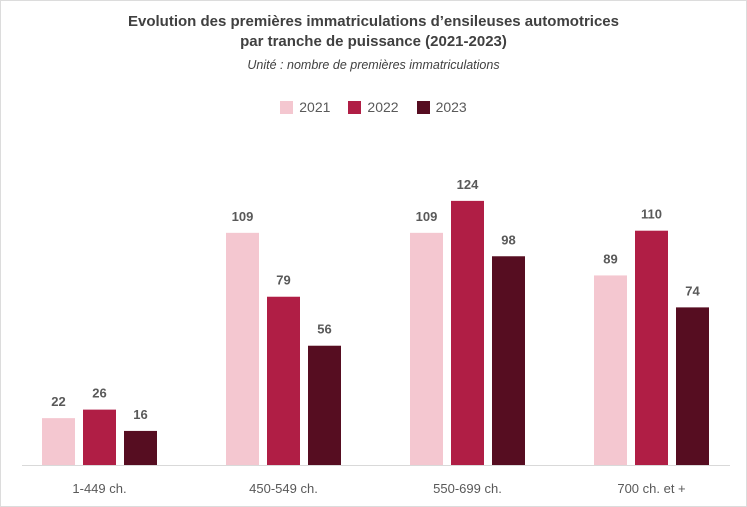 The width and height of the screenshot is (747, 507). Describe the element at coordinates (468, 184) in the screenshot. I see `value-label-2022-550-699-ch: 124` at that location.